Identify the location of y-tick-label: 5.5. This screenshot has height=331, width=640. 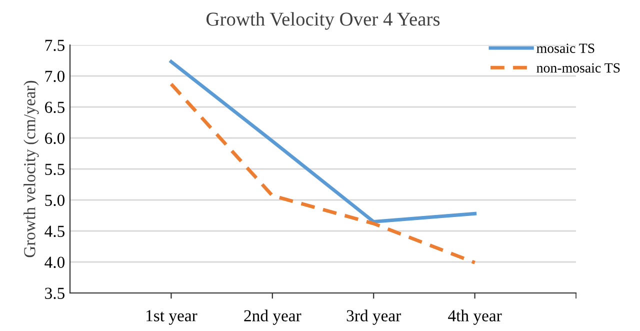
(54, 170).